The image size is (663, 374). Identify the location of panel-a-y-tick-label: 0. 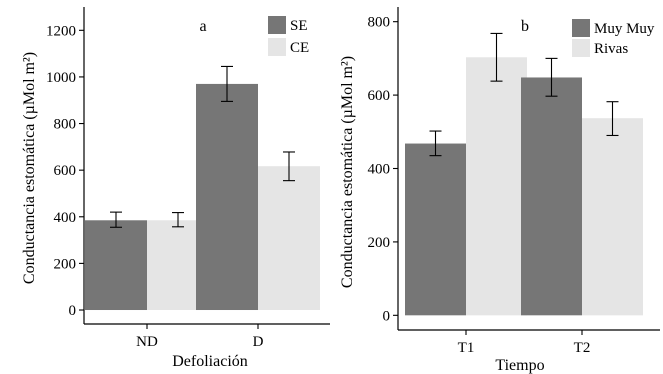
(73, 311).